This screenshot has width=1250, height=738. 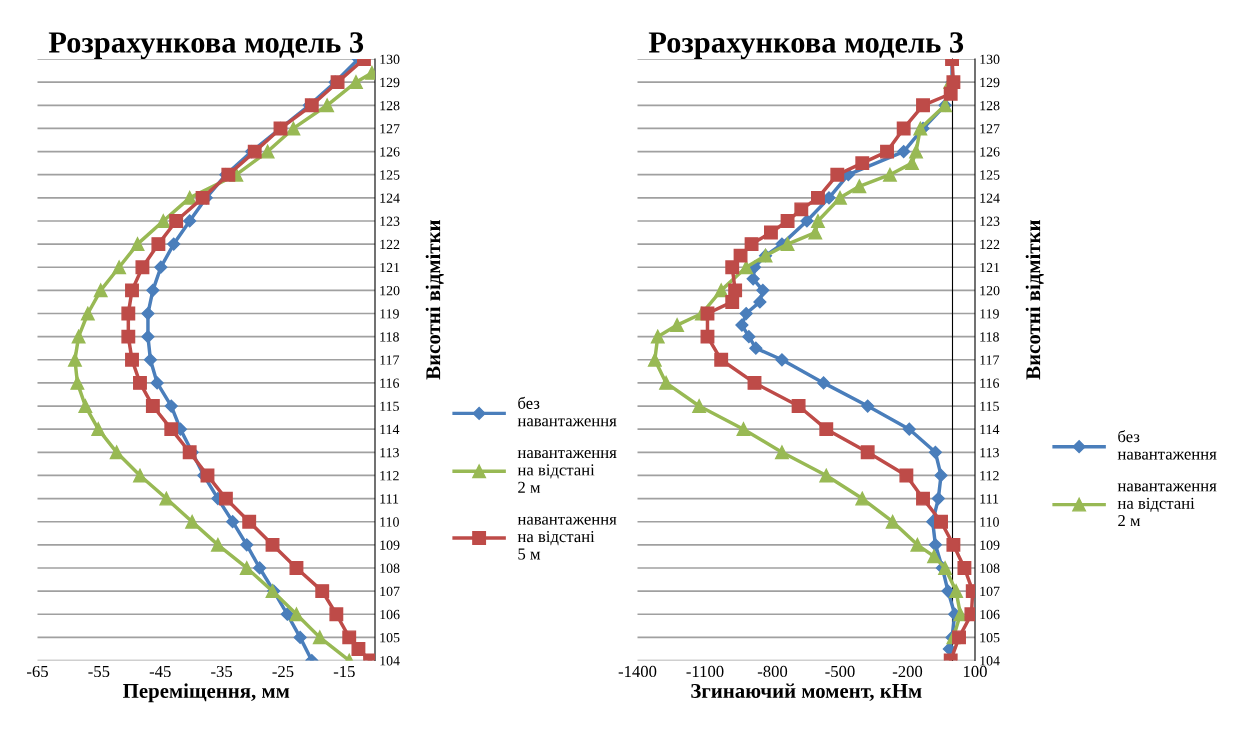 I want to click on x-tick-label: -25, so click(x=283, y=671).